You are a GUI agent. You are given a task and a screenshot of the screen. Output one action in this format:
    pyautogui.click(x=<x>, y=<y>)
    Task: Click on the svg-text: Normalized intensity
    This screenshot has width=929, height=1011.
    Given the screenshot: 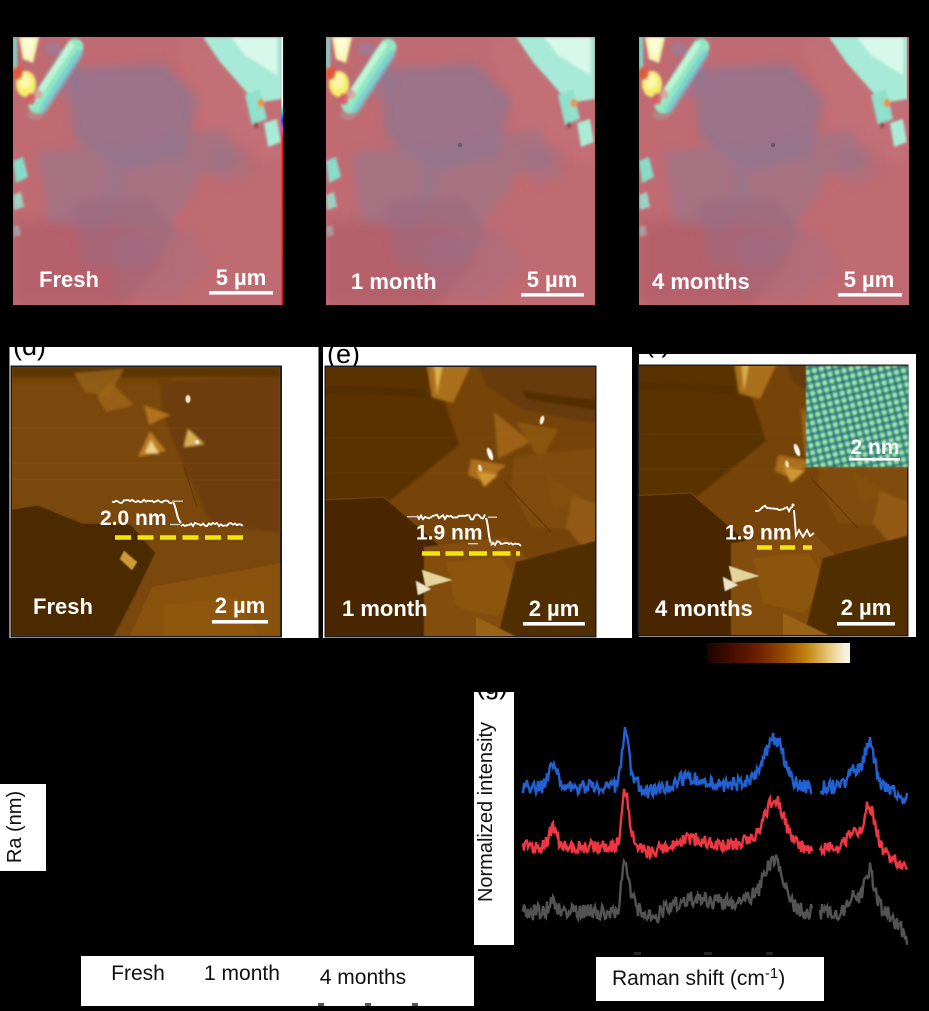 What is the action you would take?
    pyautogui.click(x=486, y=812)
    